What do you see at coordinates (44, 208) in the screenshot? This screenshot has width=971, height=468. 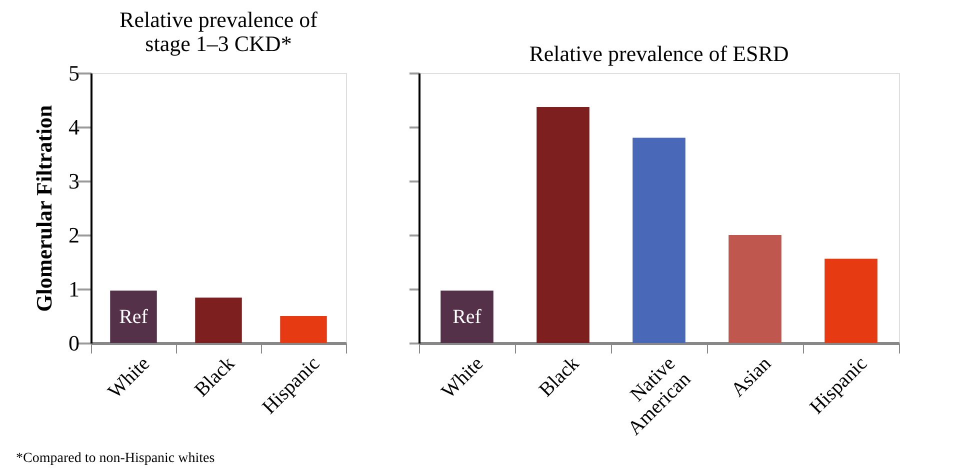 I see `y-axis-title: Glomerular Filtration` at bounding box center [44, 208].